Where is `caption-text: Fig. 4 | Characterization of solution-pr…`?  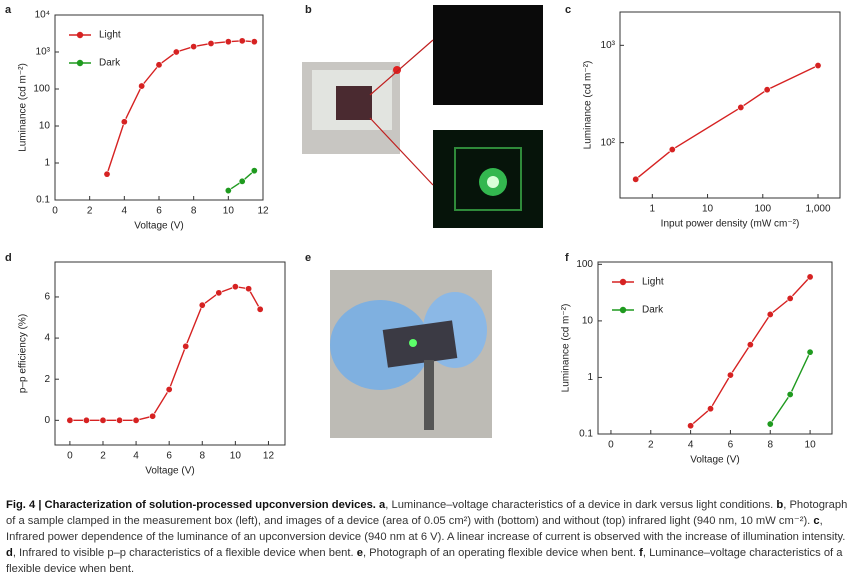 caption-text: Fig. 4 | Characterization of solution-pr… is located at coordinates (196, 505).